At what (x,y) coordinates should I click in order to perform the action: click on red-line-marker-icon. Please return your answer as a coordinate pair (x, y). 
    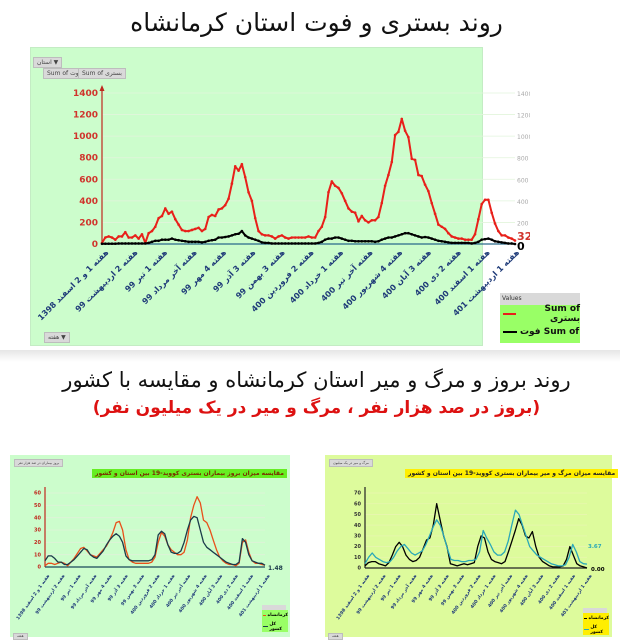
    Looking at the image, I should click on (509, 314).